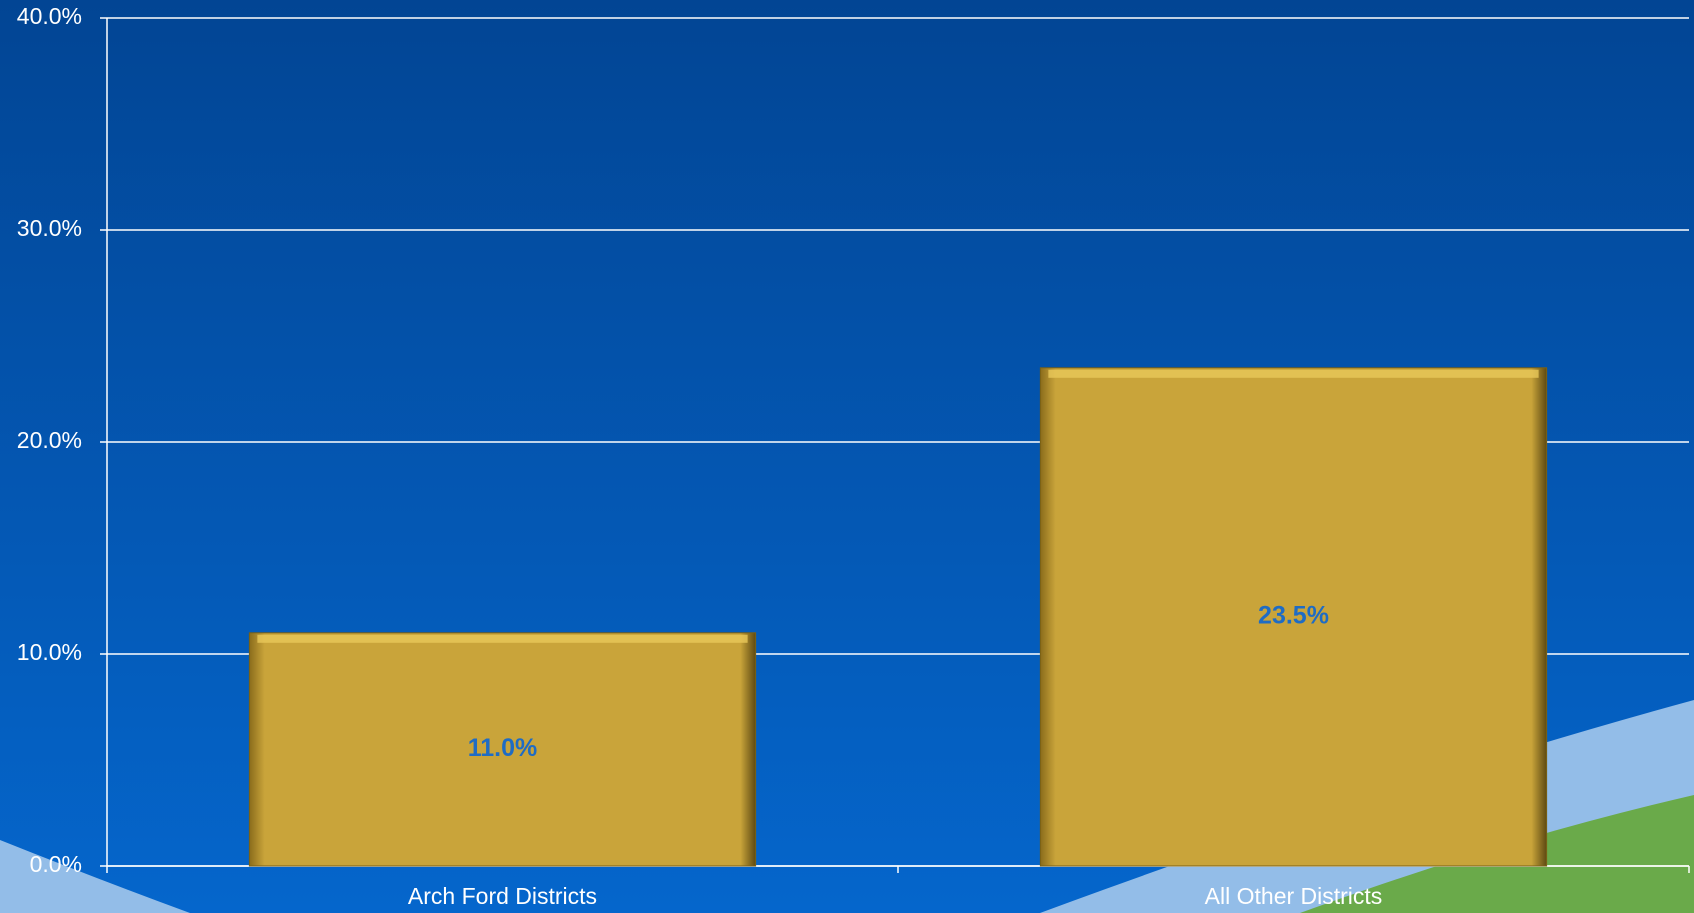 This screenshot has width=1694, height=913. What do you see at coordinates (502, 896) in the screenshot?
I see `x-tick-label: Arch Ford Districts` at bounding box center [502, 896].